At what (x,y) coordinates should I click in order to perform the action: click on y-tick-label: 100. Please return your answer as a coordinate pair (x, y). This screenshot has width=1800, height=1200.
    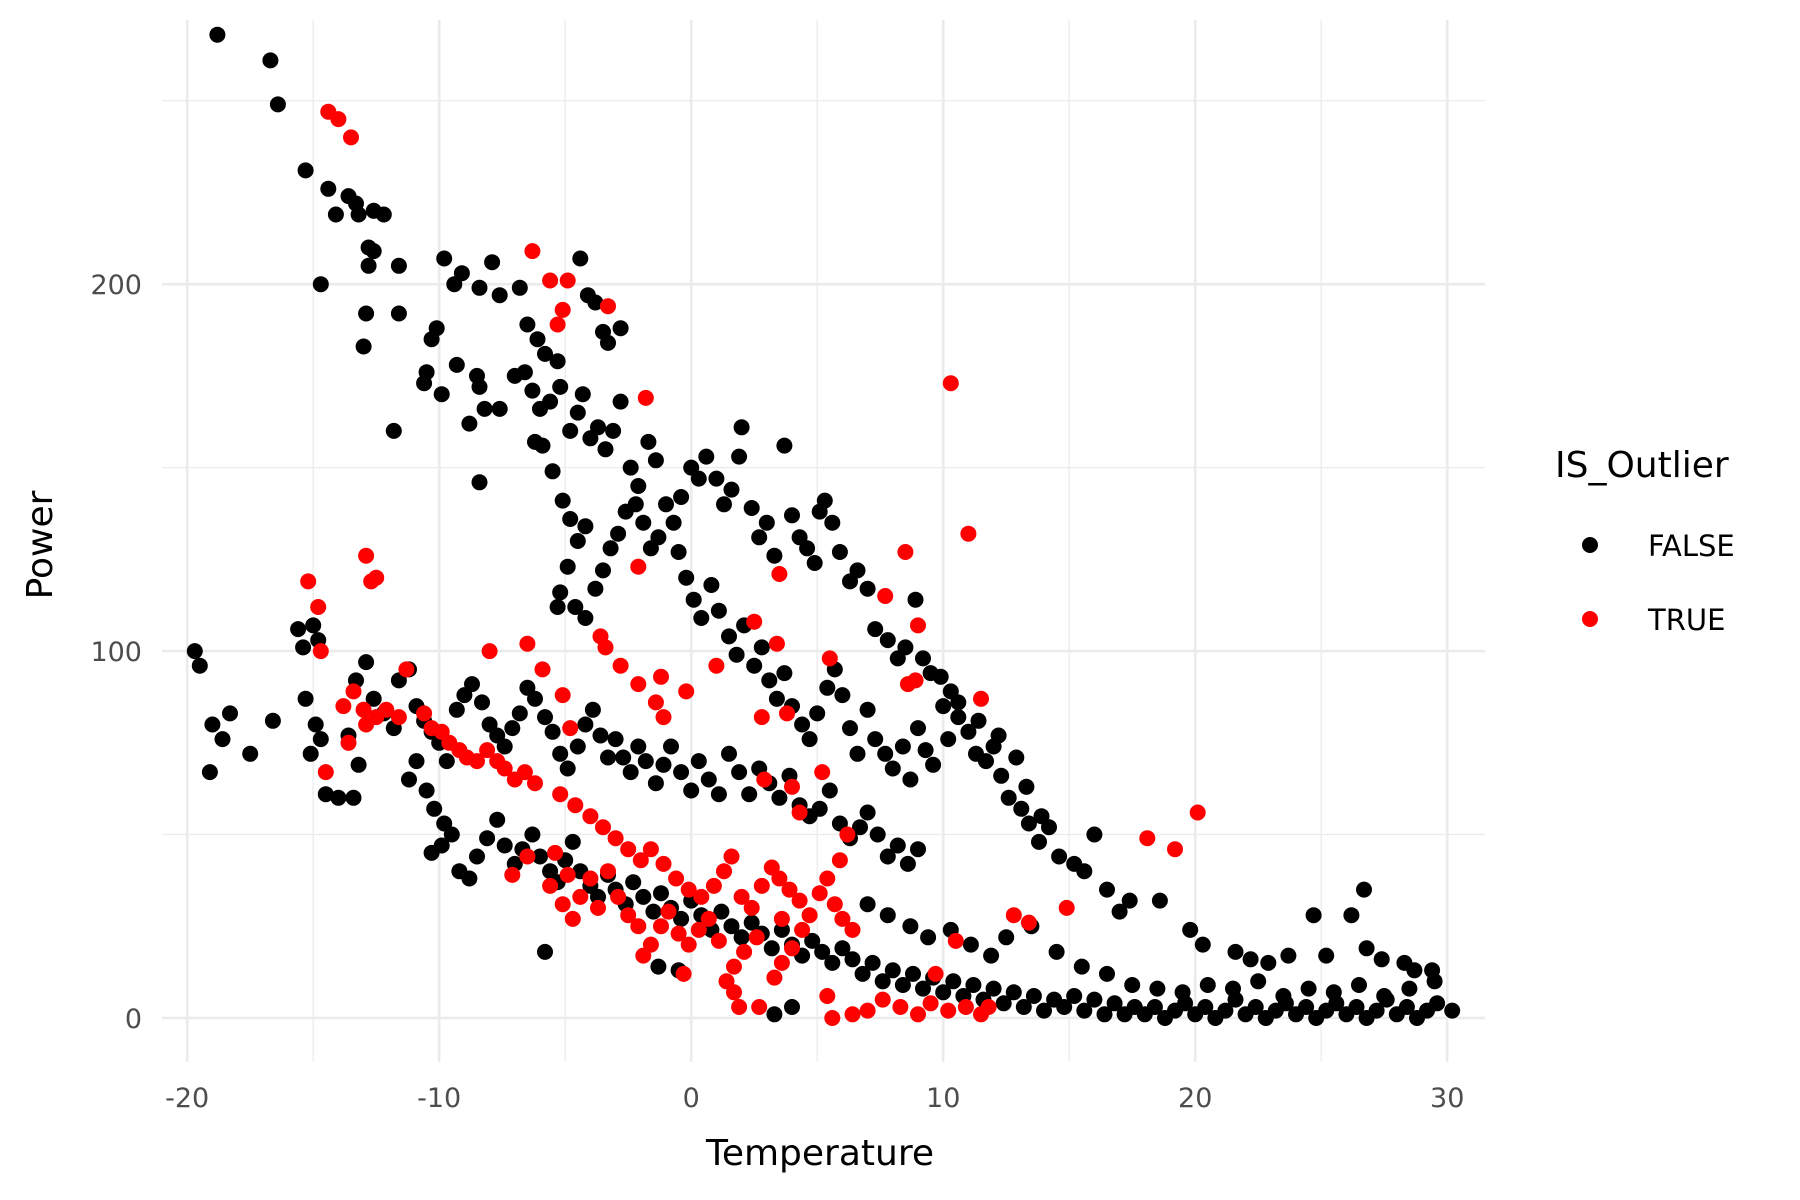
    Looking at the image, I should click on (116, 652).